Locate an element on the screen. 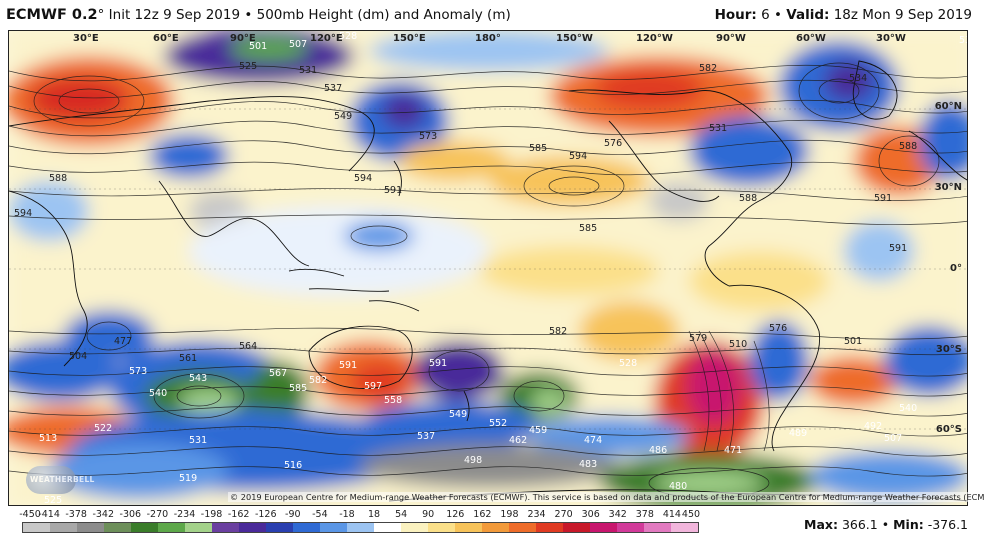 This screenshot has width=984, height=546. colorbar-tick-label: -234 is located at coordinates (184, 514).